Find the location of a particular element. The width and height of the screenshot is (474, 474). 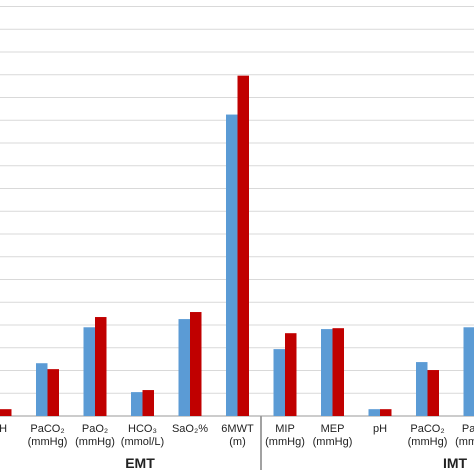

x-tick-label: 6MWT (m) is located at coordinates (237, 435).